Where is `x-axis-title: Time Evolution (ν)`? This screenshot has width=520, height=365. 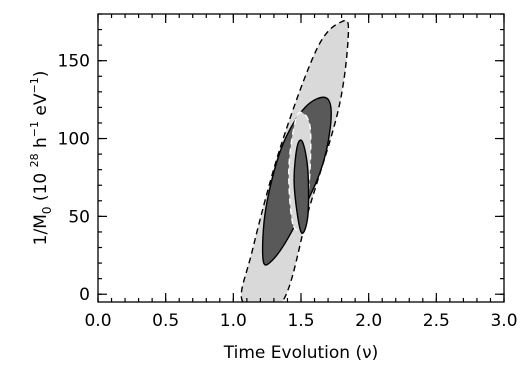 x-axis-title: Time Evolution (ν) is located at coordinates (300, 353).